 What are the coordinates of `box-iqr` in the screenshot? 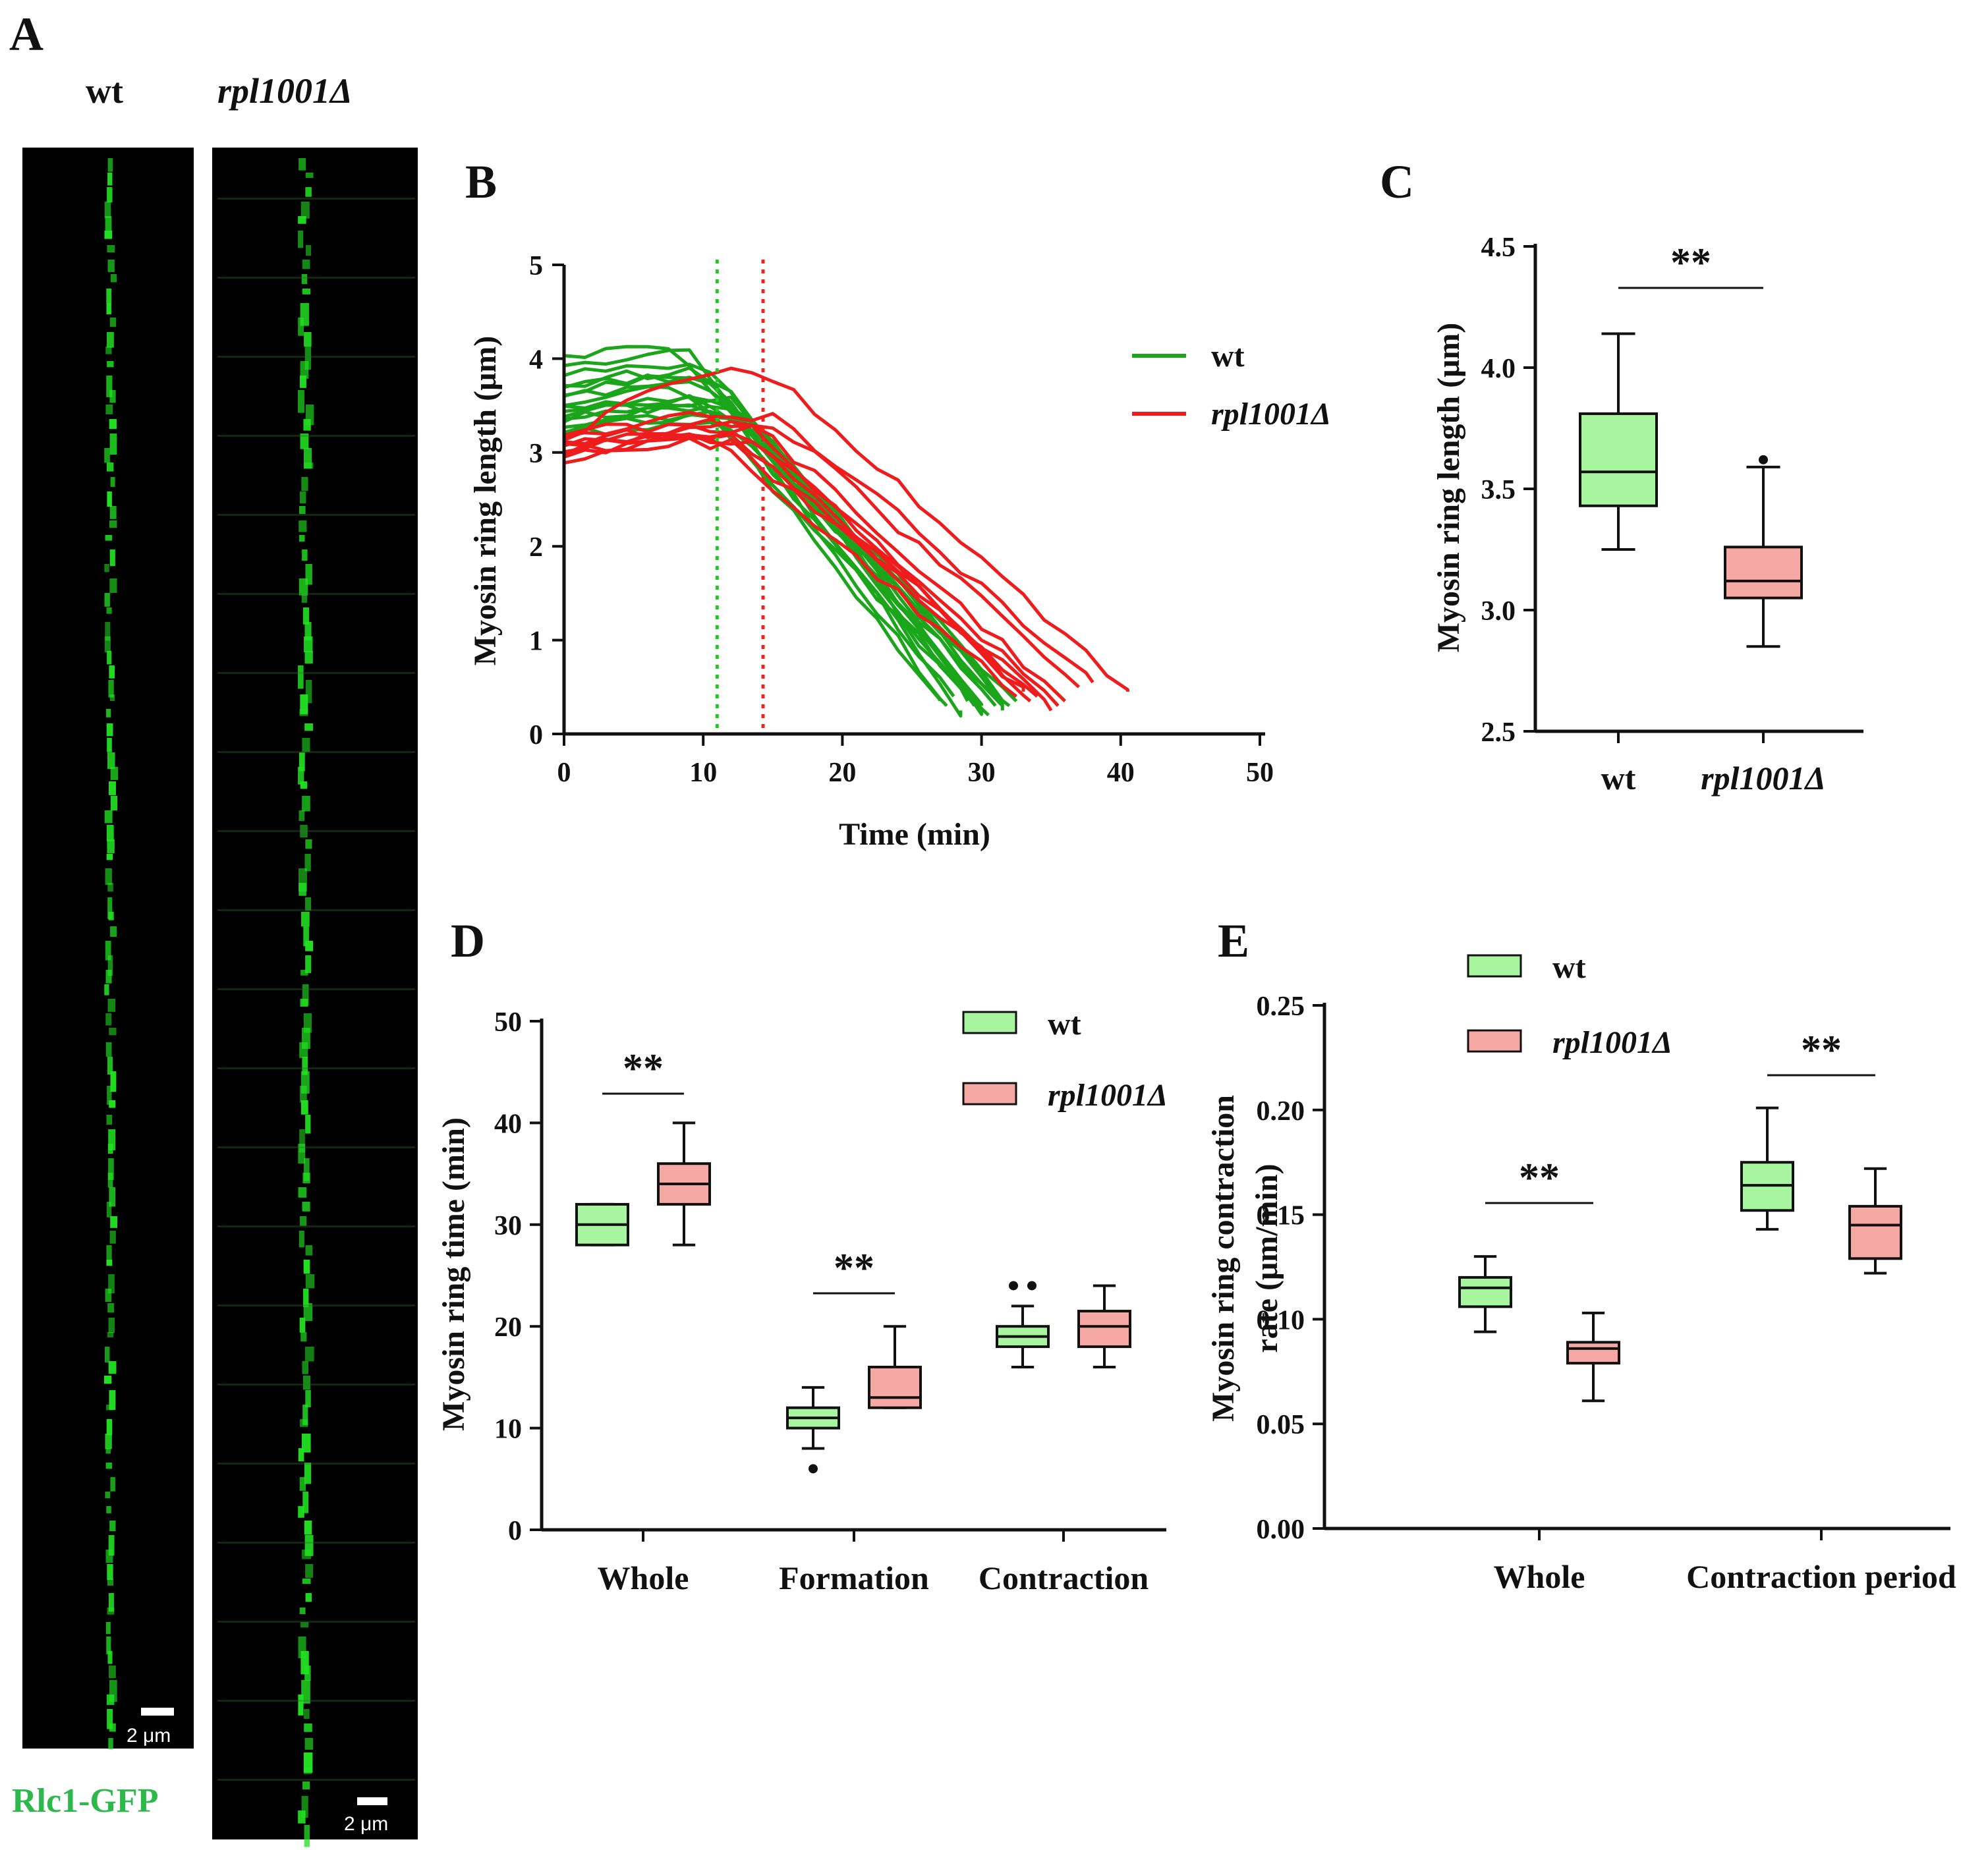 It's located at (1593, 1353).